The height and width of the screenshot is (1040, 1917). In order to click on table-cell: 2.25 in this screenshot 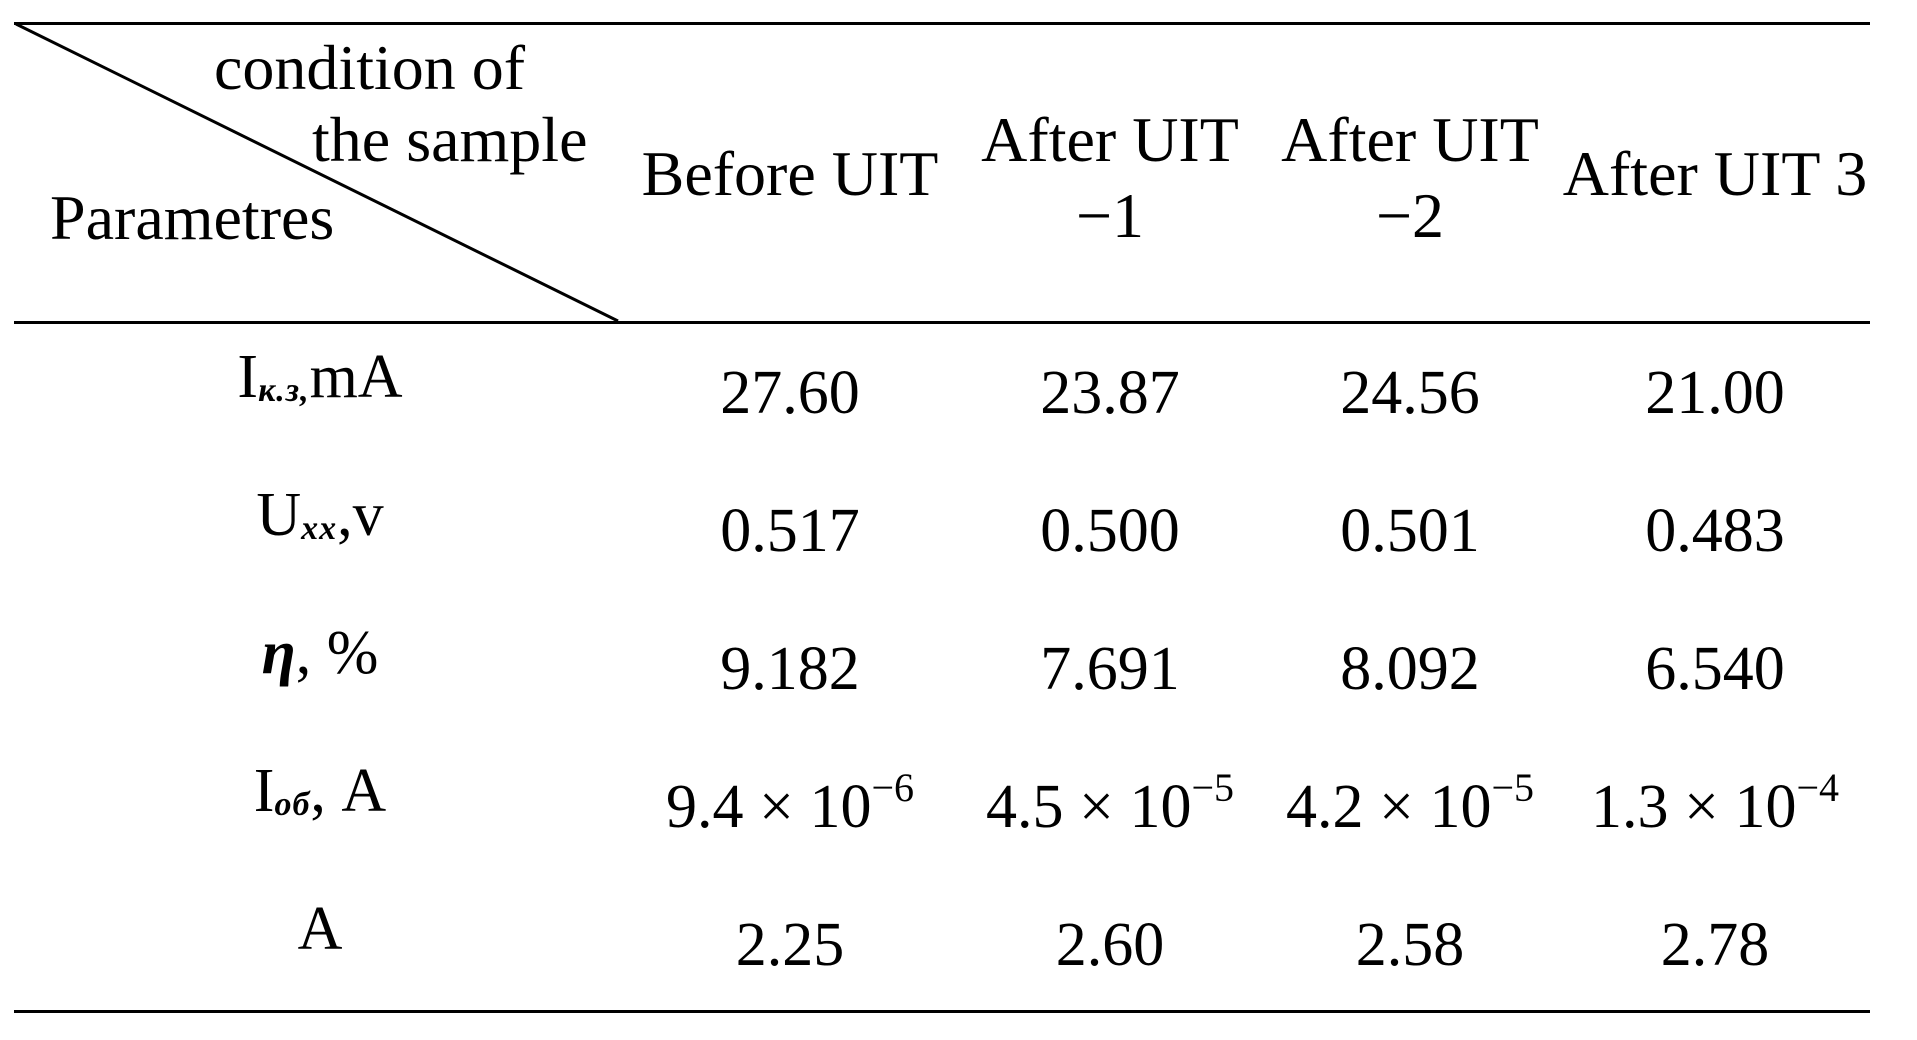, I will do `click(790, 945)`.